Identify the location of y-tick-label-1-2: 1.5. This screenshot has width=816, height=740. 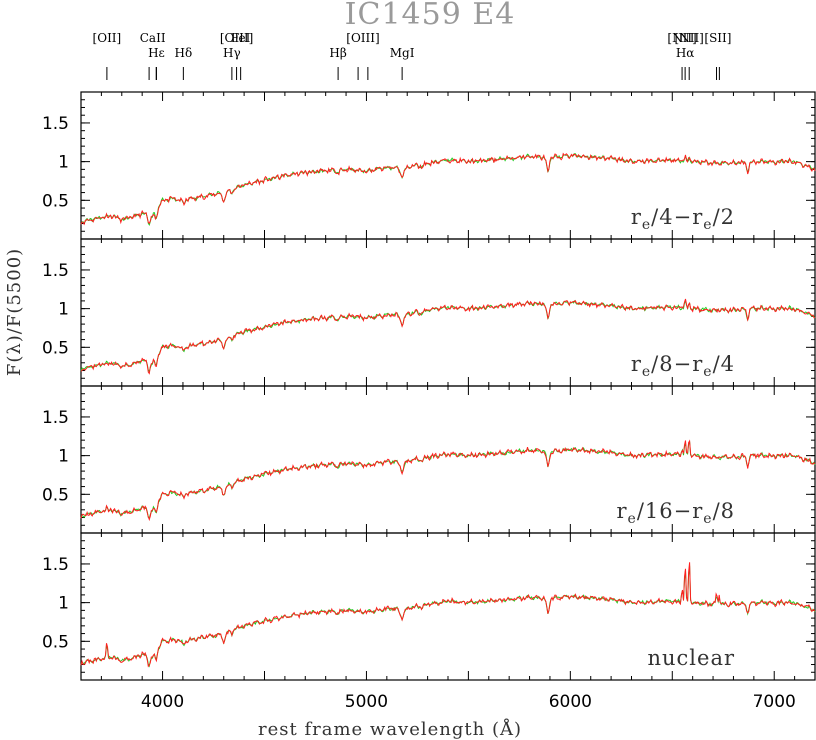
(55, 271).